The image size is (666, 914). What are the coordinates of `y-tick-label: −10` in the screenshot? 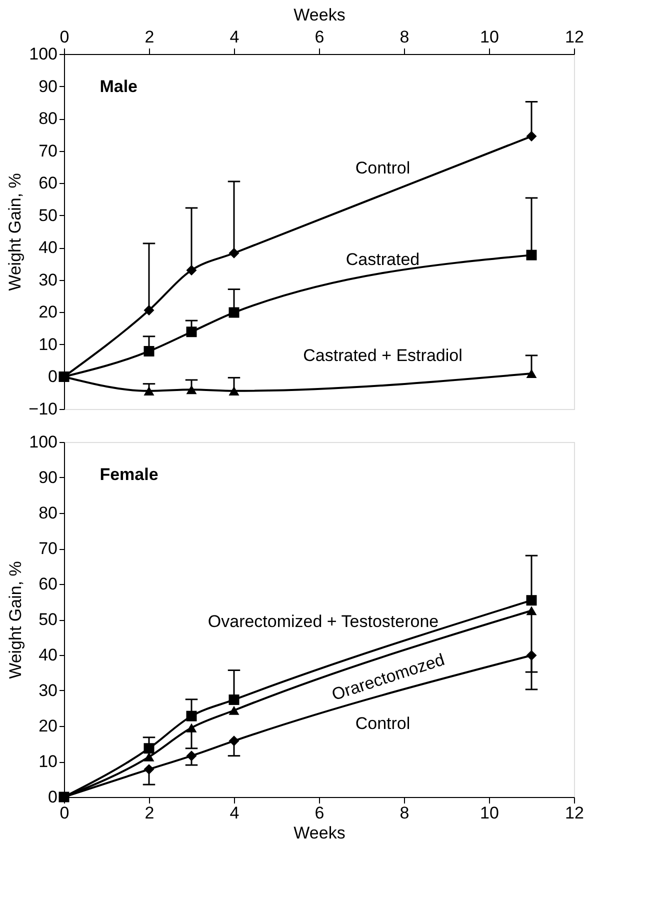 It's located at (43, 409).